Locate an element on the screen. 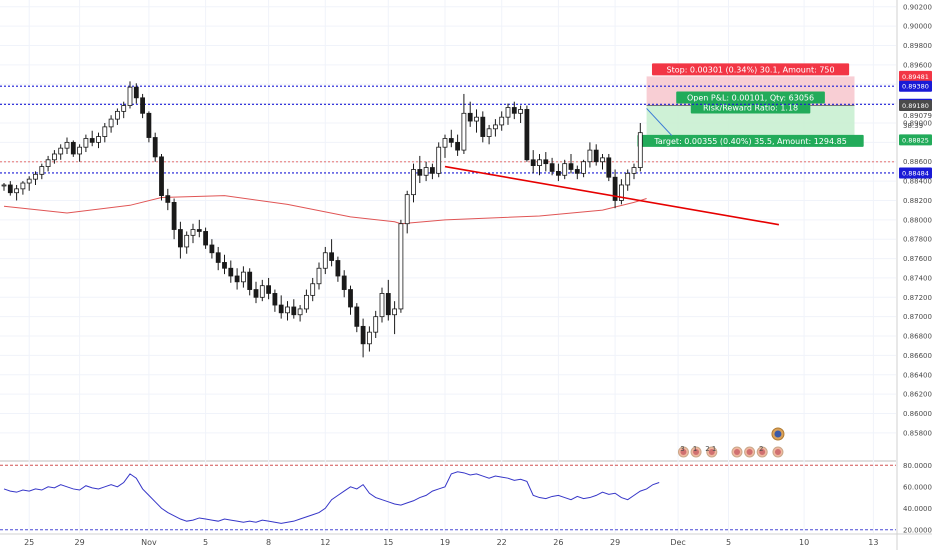 The width and height of the screenshot is (932, 550). price-tick-label: 0.85800 is located at coordinates (917, 433).